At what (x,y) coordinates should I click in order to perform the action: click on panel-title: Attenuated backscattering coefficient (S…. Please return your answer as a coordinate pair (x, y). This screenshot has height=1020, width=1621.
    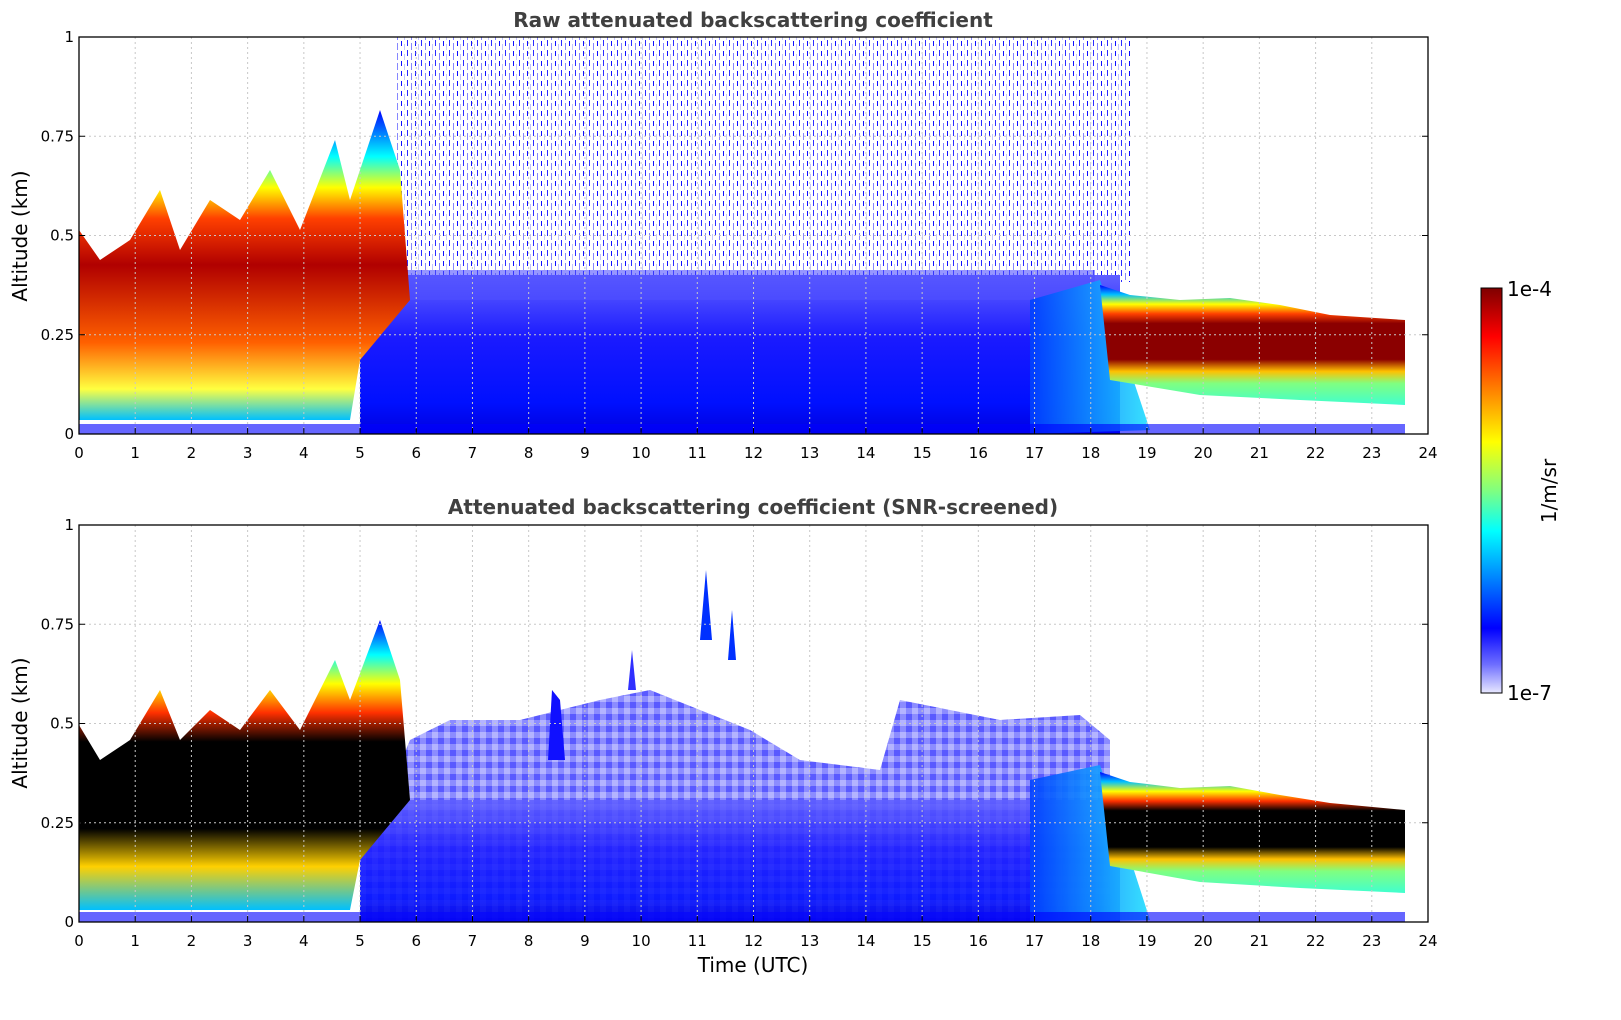
    Looking at the image, I should click on (753, 507).